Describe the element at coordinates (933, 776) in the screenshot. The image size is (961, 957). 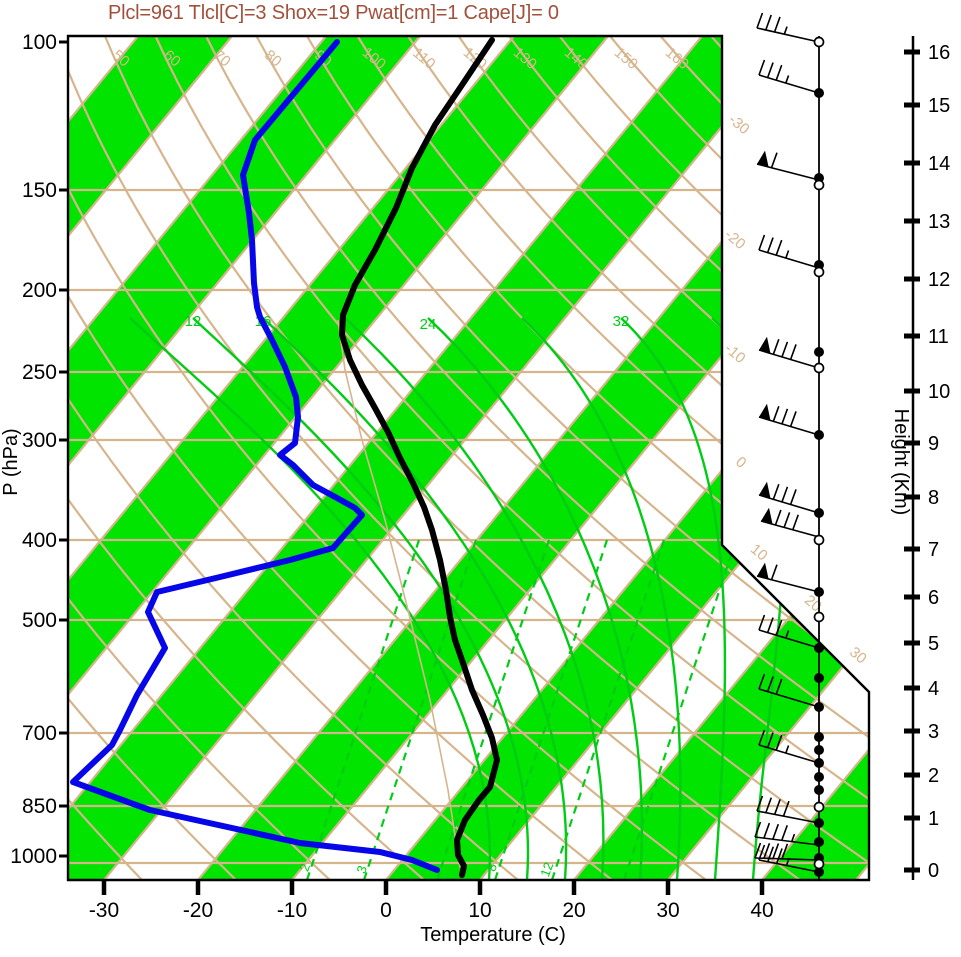
I see `height-tick-label: 2` at that location.